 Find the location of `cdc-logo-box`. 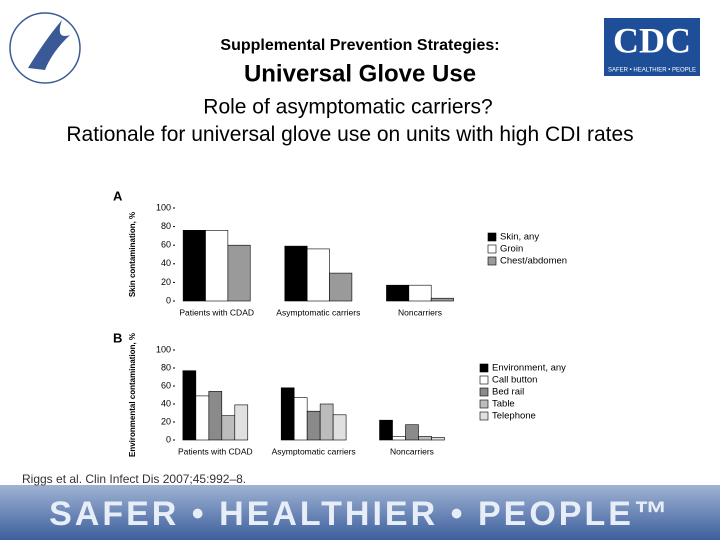

cdc-logo-box is located at coordinates (652, 47).